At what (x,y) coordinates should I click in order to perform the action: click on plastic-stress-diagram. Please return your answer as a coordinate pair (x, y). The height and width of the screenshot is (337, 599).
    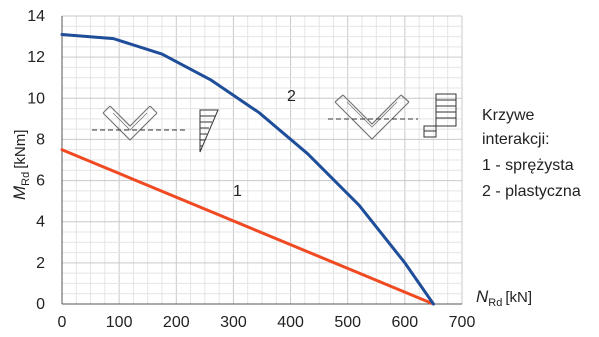
    Looking at the image, I should click on (440, 115).